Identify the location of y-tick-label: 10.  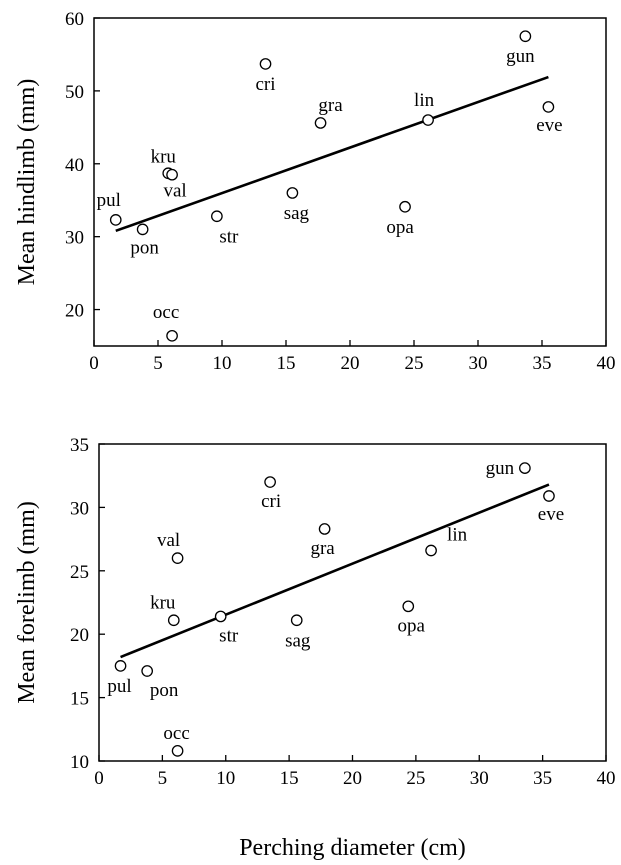
(79, 762).